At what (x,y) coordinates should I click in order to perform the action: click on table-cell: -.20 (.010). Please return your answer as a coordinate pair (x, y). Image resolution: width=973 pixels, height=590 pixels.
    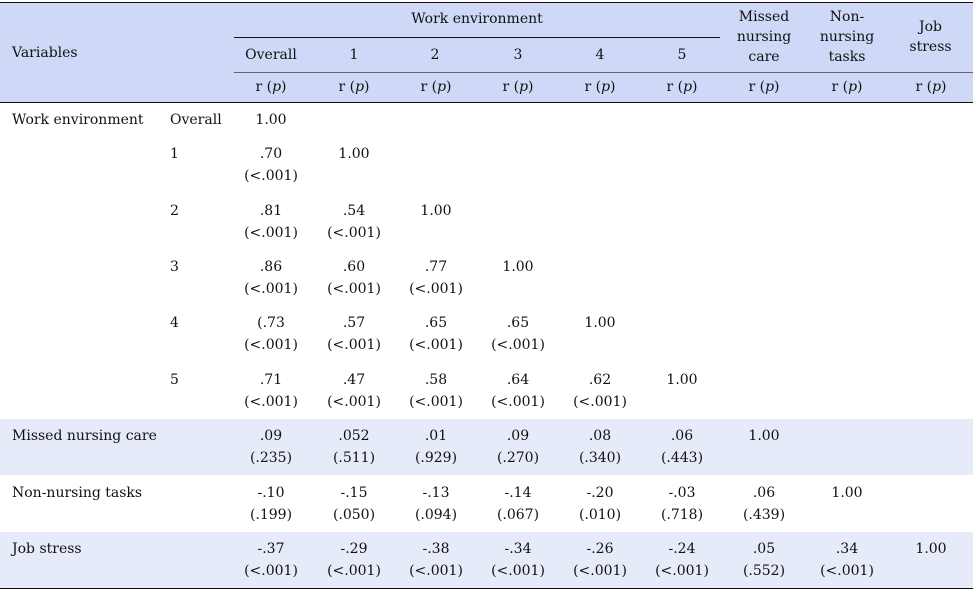
    Looking at the image, I should click on (600, 504).